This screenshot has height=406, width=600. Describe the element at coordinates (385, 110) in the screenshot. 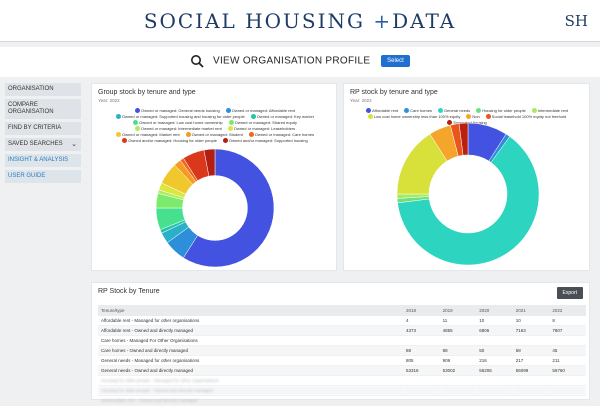

I see `legend-label: Affordable rent` at that location.